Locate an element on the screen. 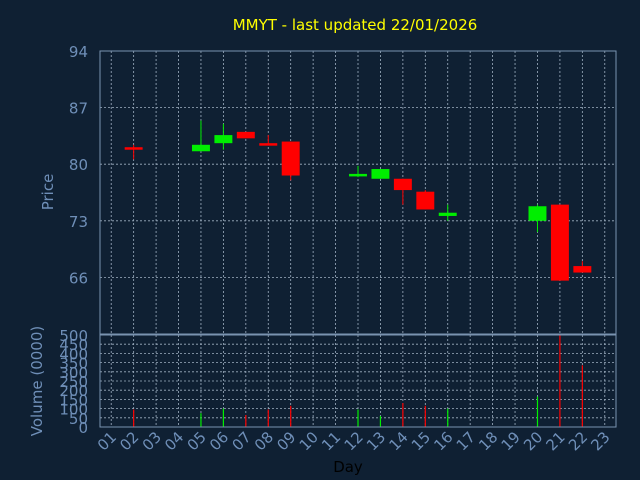 Image resolution: width=640 pixels, height=480 pixels. volume-bars is located at coordinates (358, 381).